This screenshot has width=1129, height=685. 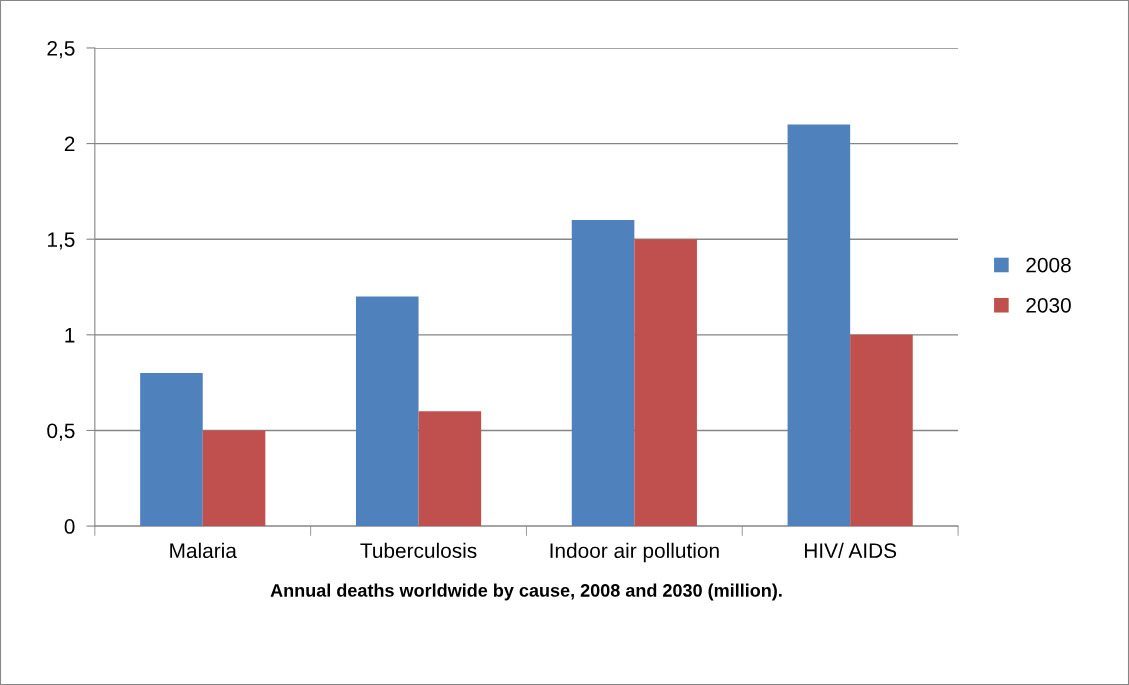 I want to click on x-tick-label: Tuberculosis, so click(x=418, y=550).